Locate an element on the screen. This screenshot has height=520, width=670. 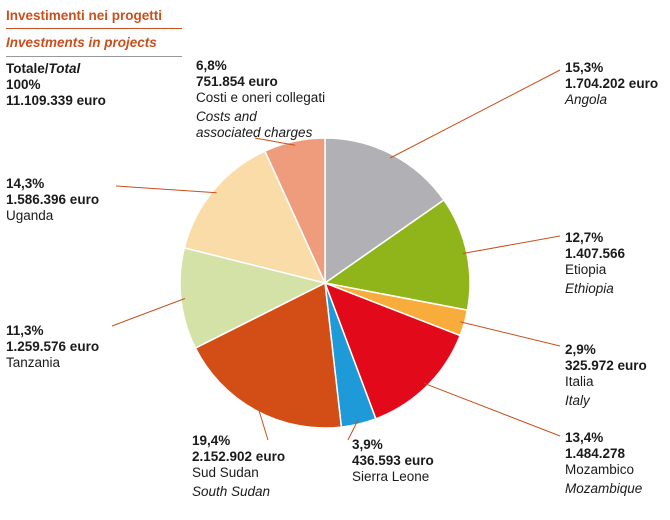
label-pct: 3,9% is located at coordinates (367, 444).